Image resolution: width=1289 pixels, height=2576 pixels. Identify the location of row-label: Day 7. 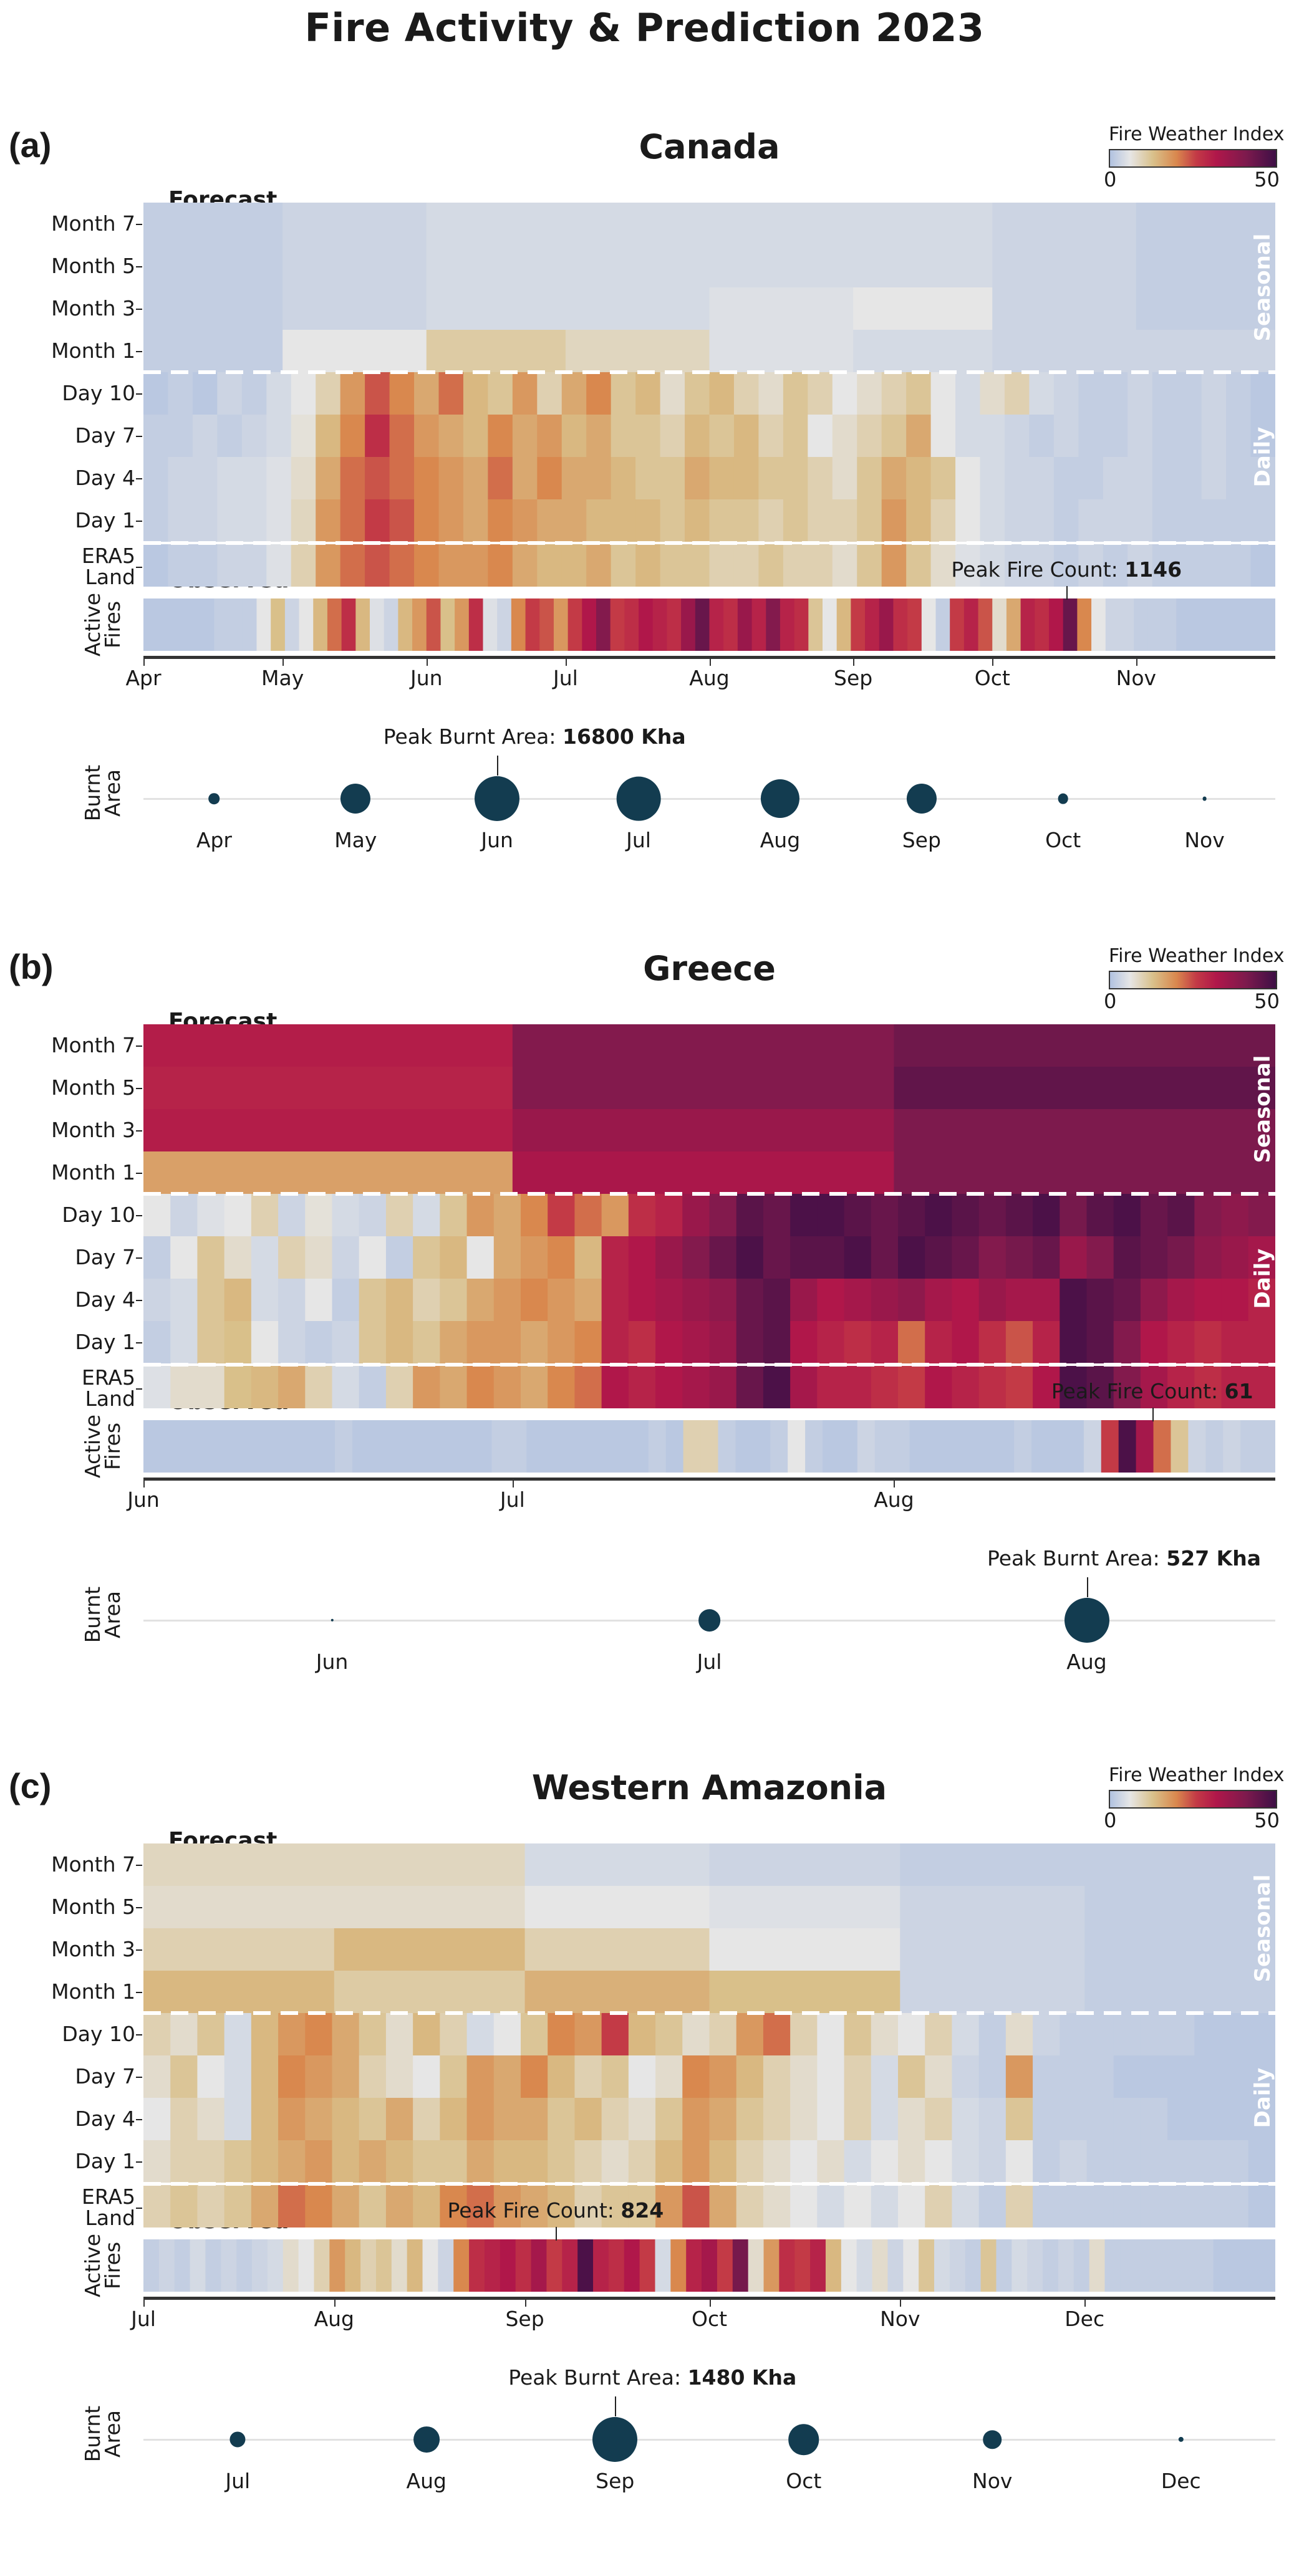
(105, 435).